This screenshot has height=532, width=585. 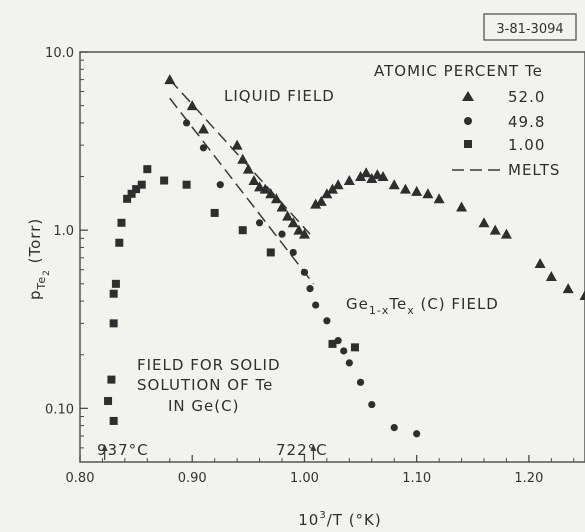 What do you see at coordinates (39, 259) in the screenshot?
I see `y-axis-label: pTe2 (Torr)` at bounding box center [39, 259].